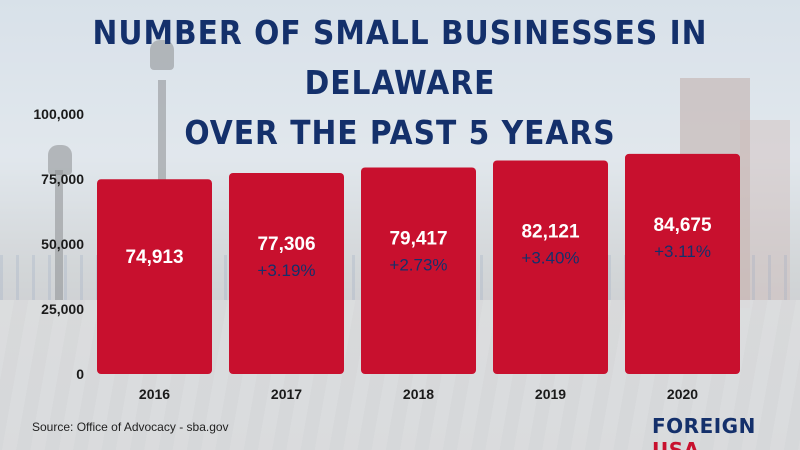  What do you see at coordinates (676, 444) in the screenshot?
I see `brand-logo-part-2: USA` at bounding box center [676, 444].